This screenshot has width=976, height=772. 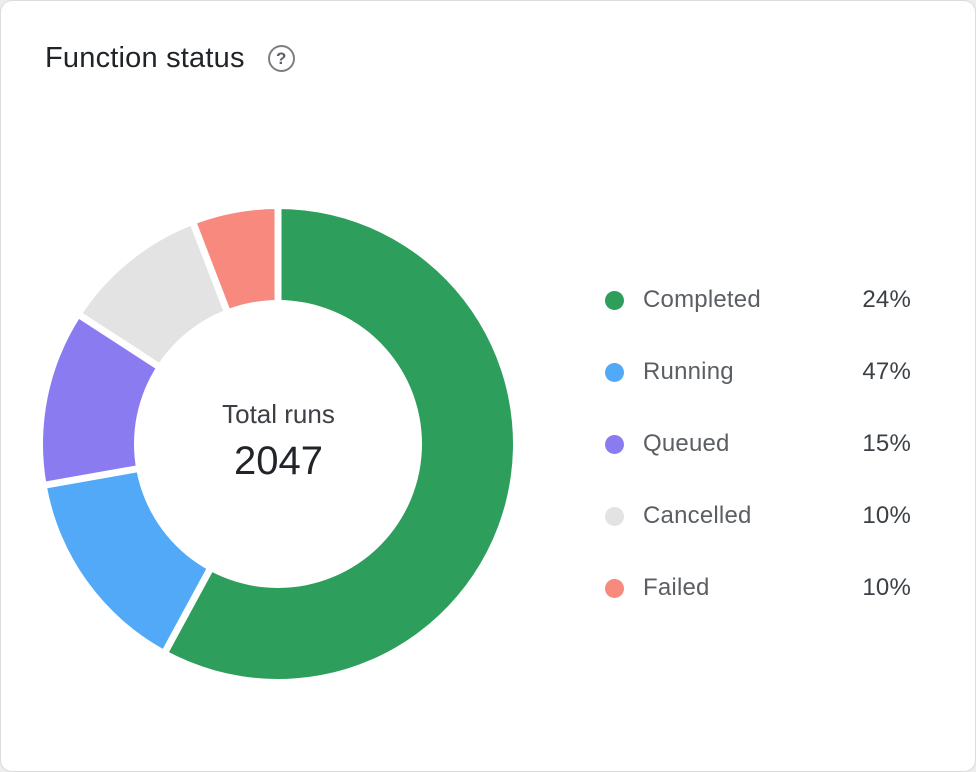 What do you see at coordinates (688, 371) in the screenshot?
I see `legend-label: Running` at bounding box center [688, 371].